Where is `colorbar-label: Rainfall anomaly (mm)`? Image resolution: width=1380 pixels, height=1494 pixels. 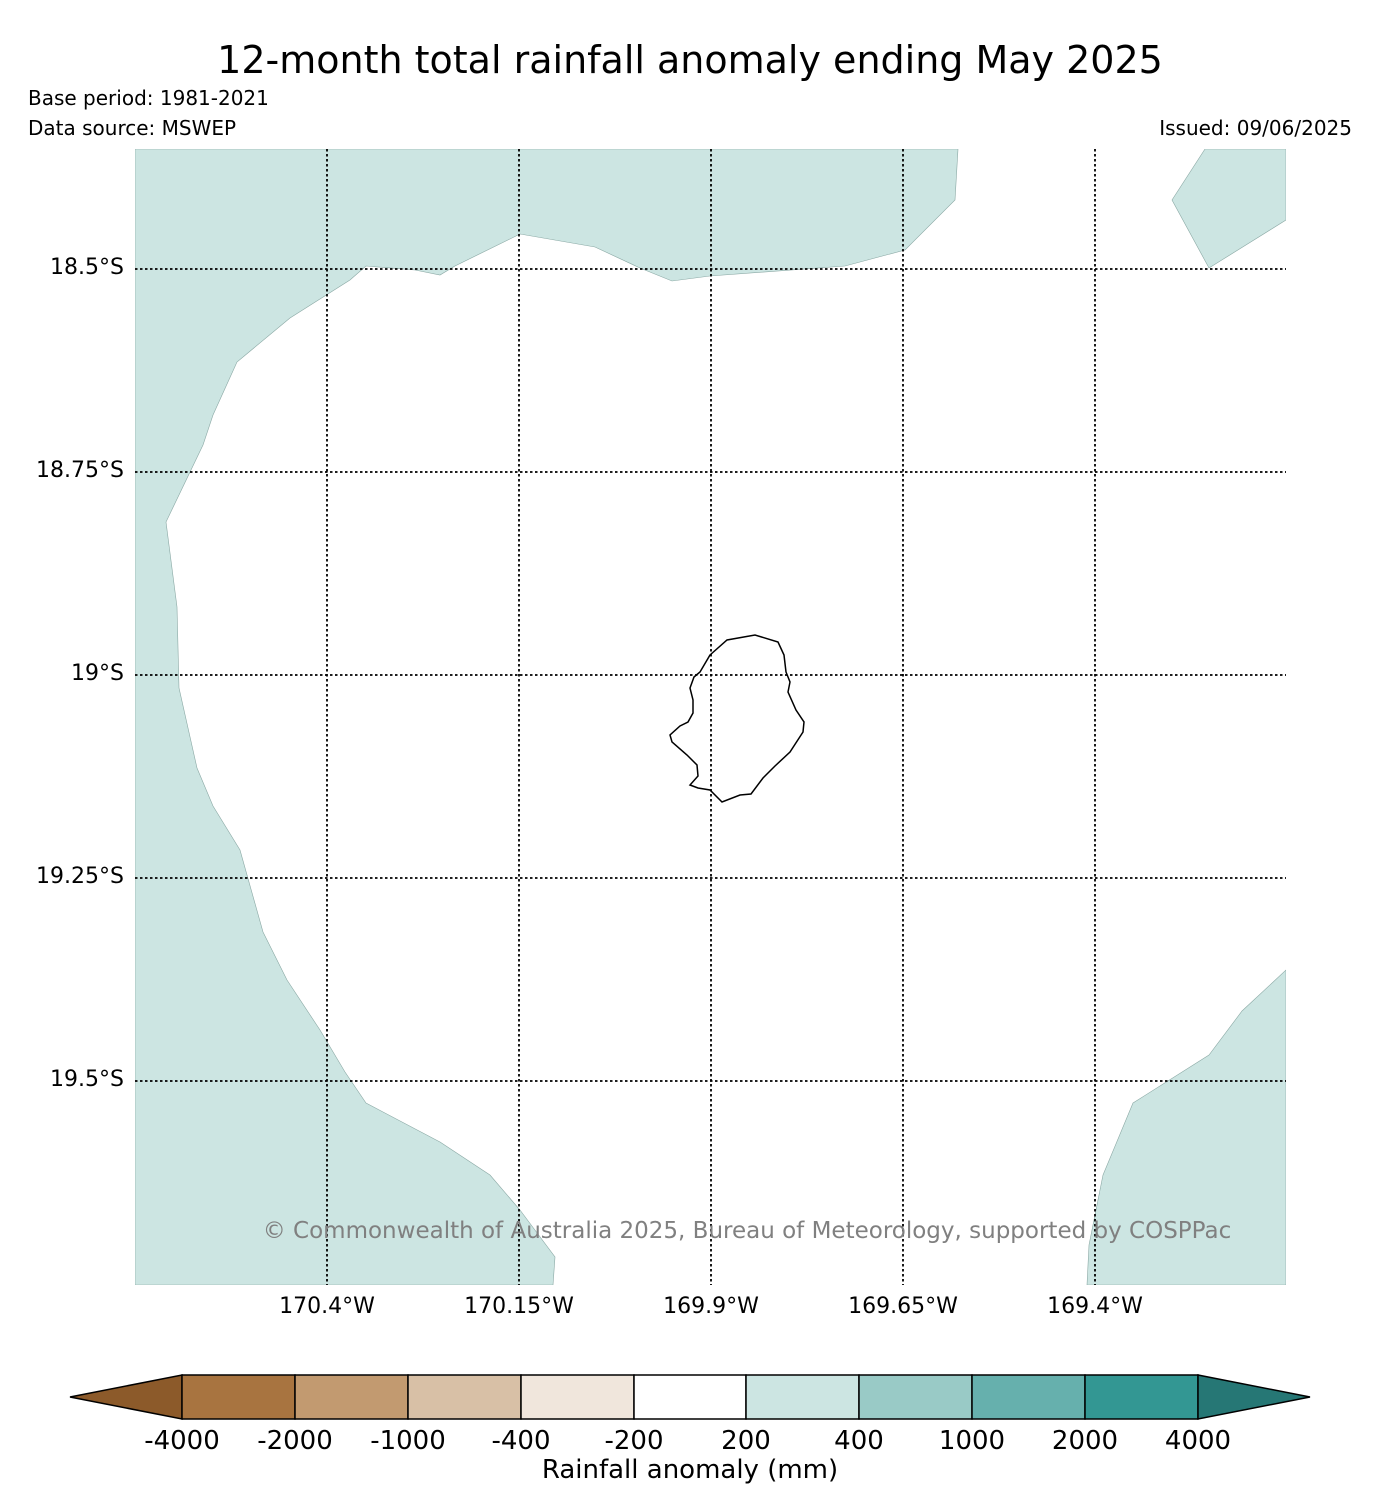 colorbar-label: Rainfall anomaly (mm) is located at coordinates (690, 1470).